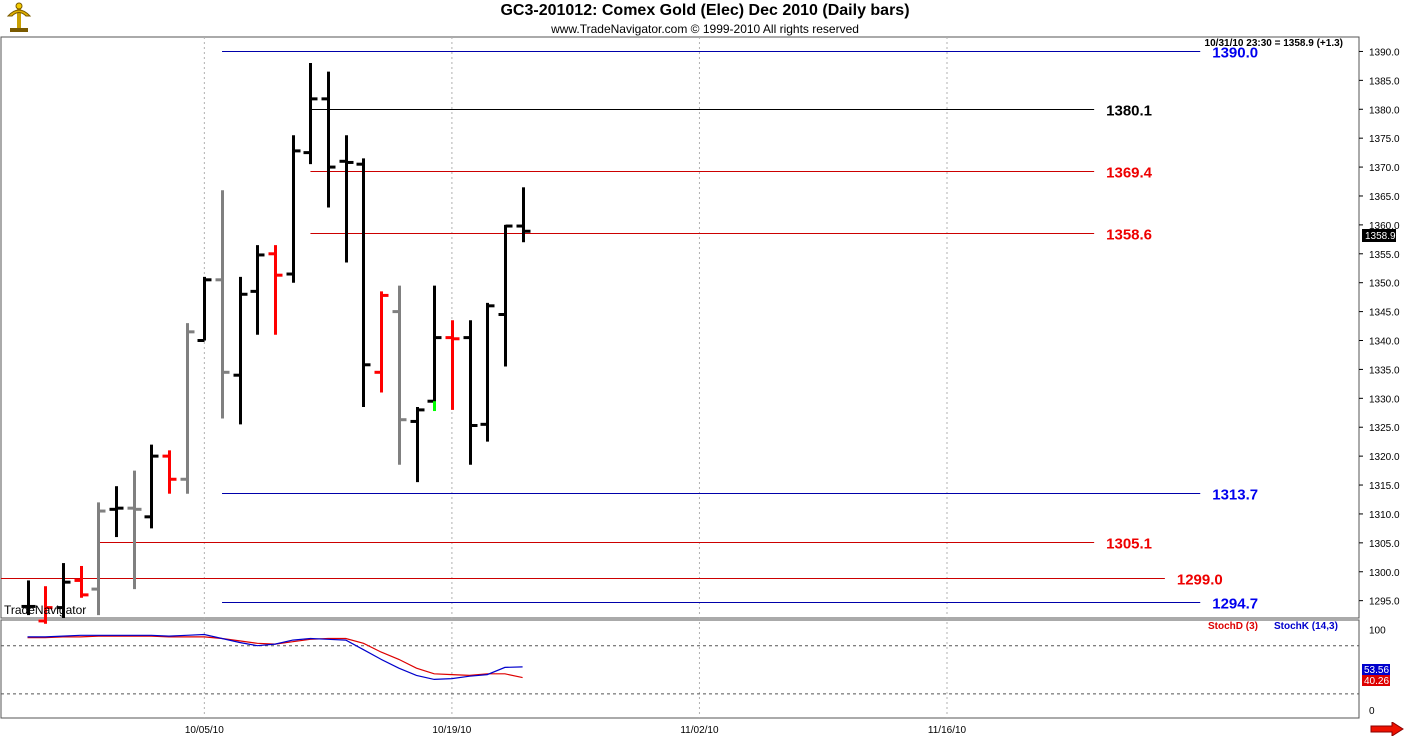 This screenshot has width=1410, height=738. What do you see at coordinates (451, 730) in the screenshot?
I see `x-tick-label: 10/19/10` at bounding box center [451, 730].